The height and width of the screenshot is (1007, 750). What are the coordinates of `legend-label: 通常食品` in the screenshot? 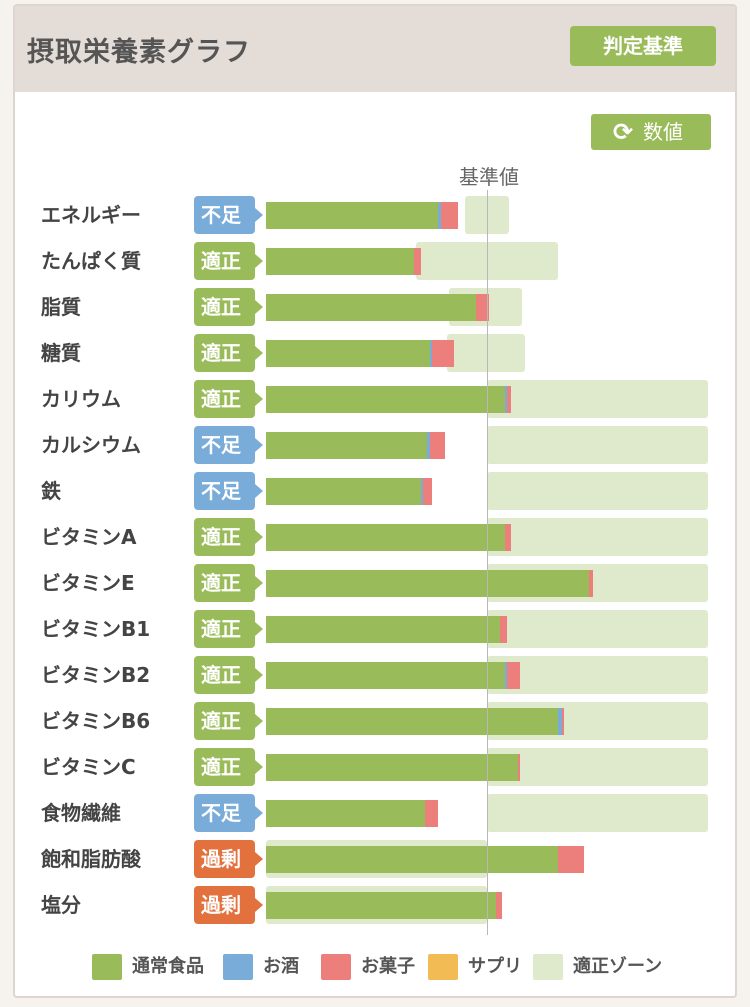 It's located at (168, 966).